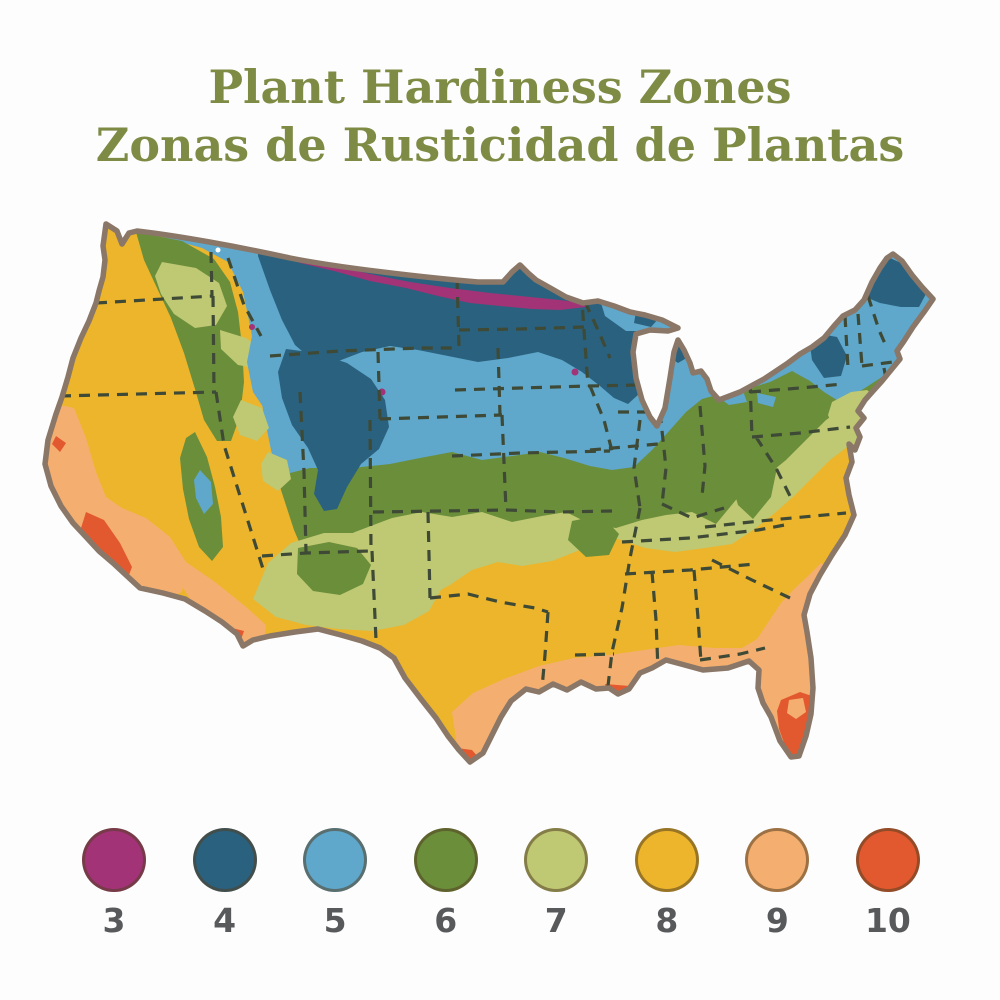 The width and height of the screenshot is (1000, 1000). I want to click on legend-item-zone-3: 3, so click(114, 884).